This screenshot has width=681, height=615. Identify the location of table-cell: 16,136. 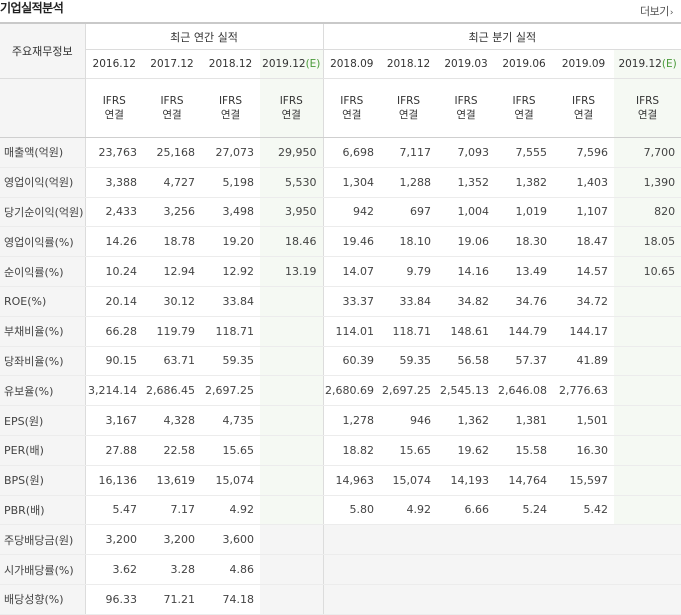
(114, 480).